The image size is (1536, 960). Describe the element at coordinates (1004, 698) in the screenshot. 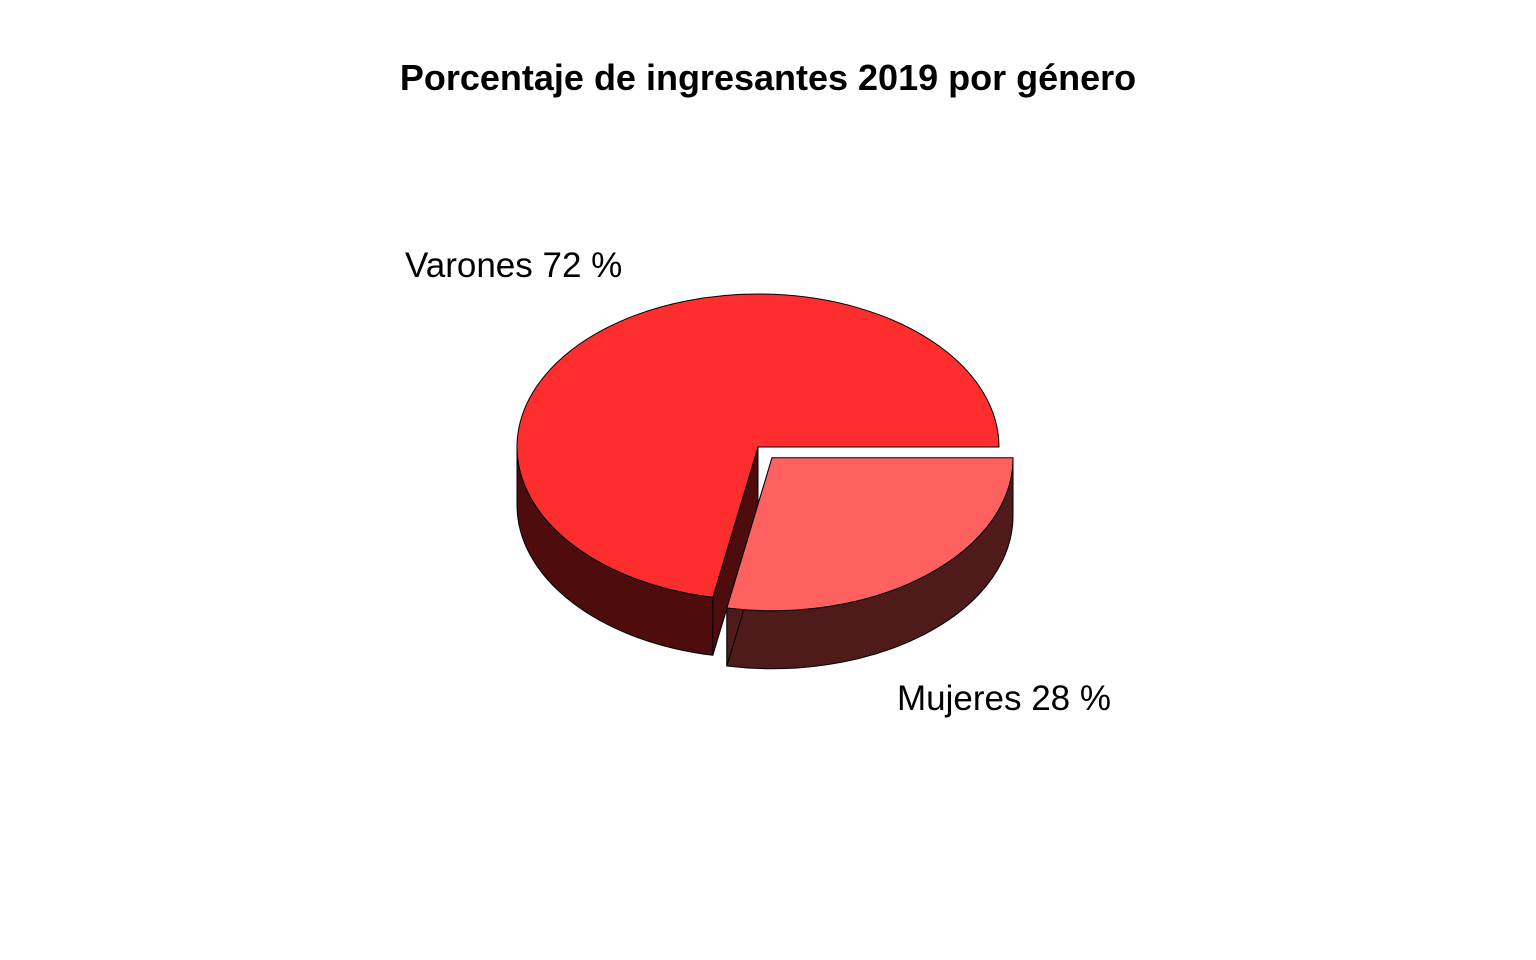

I see `slice-label-mujeres: Mujeres 28 %` at that location.